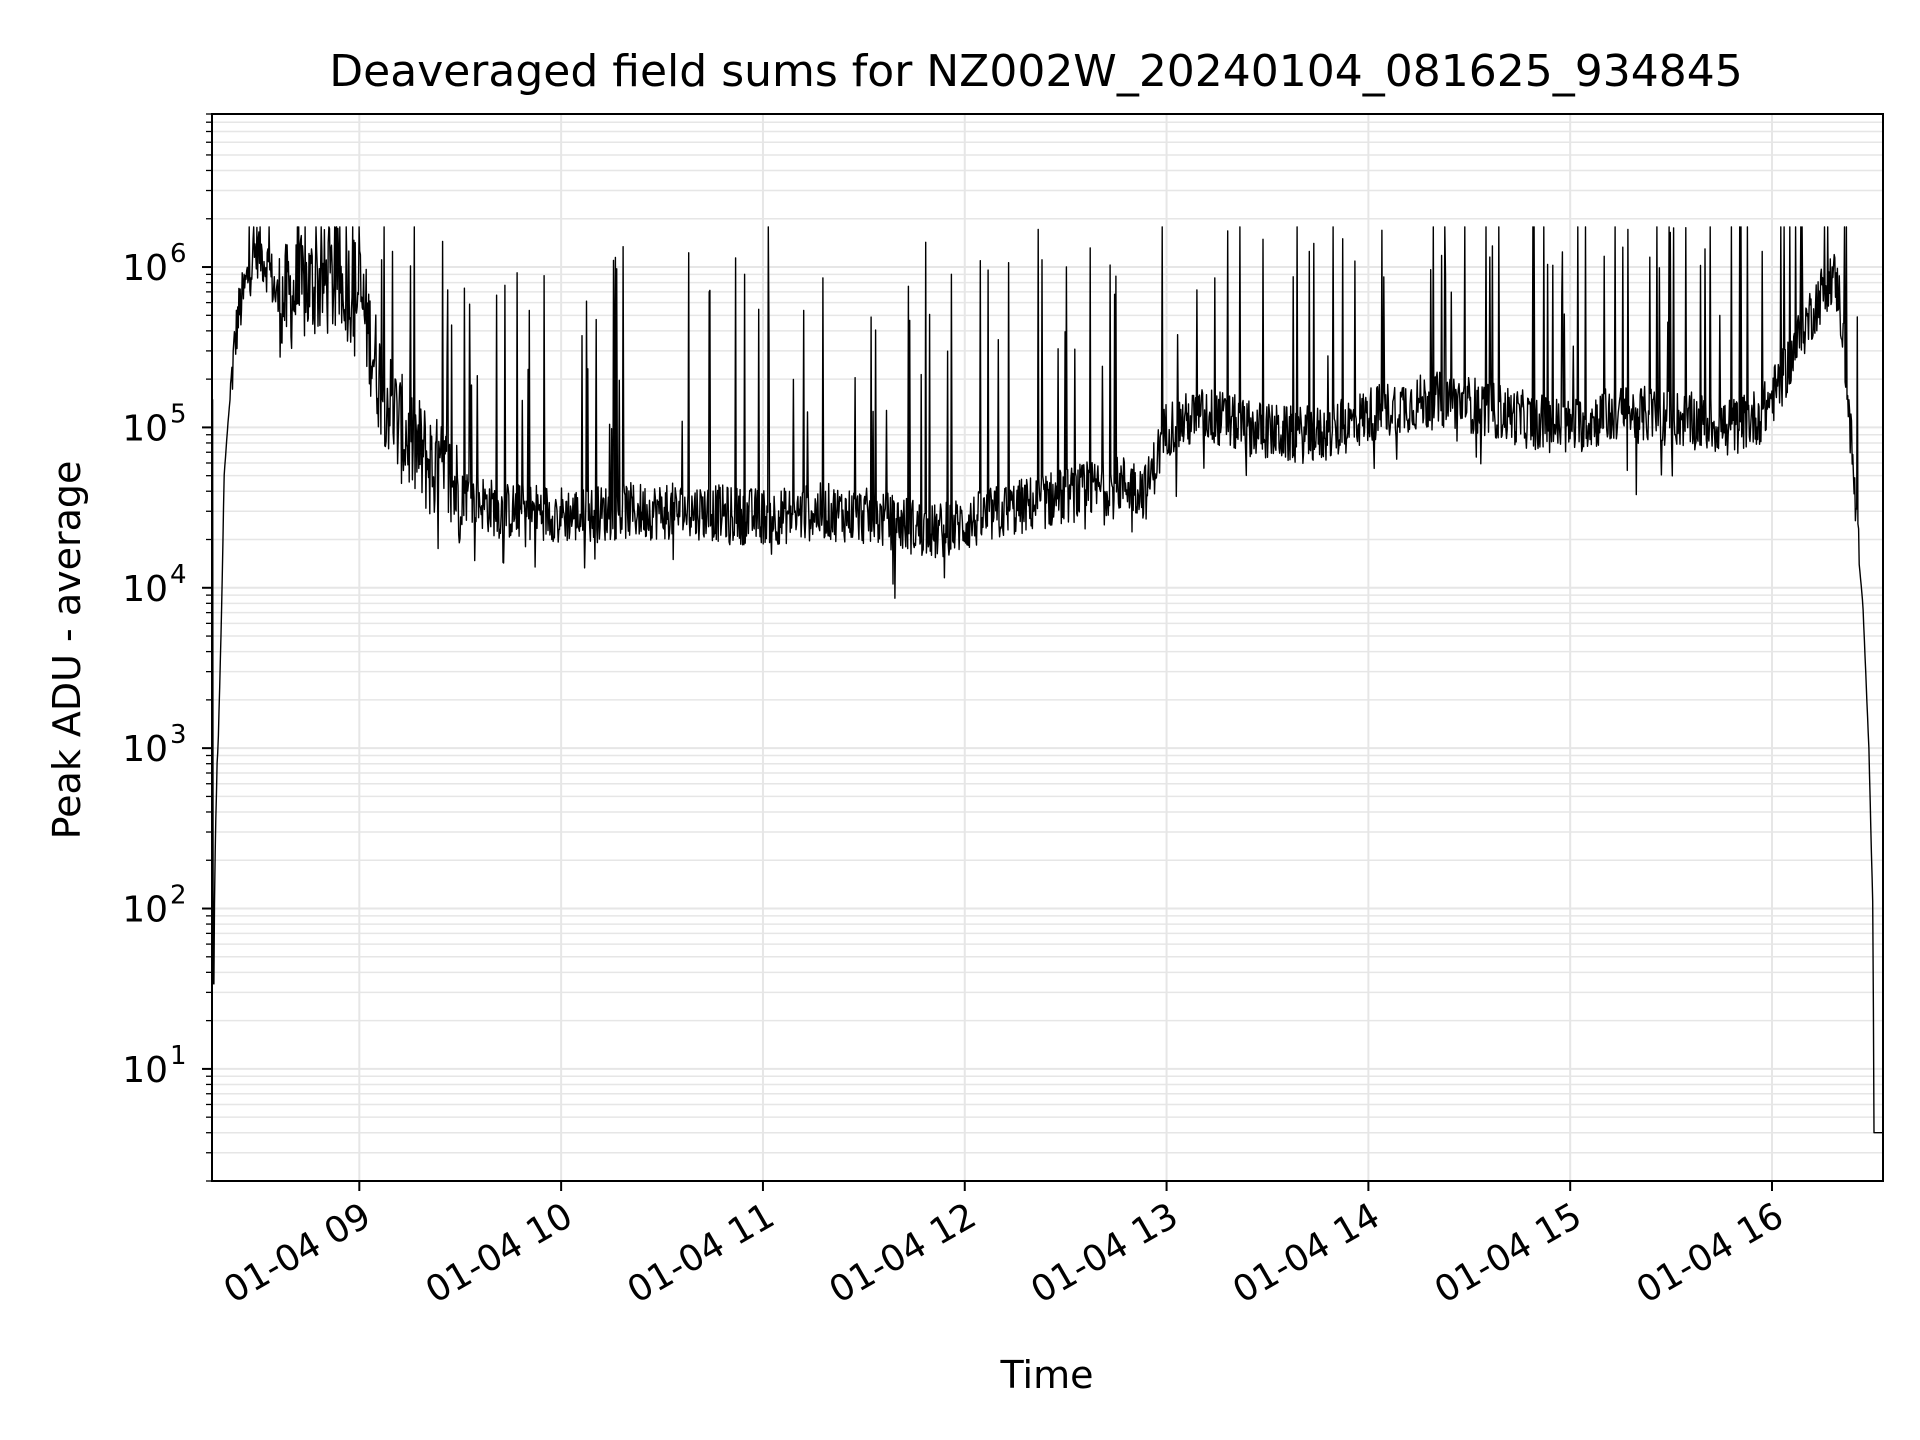 The height and width of the screenshot is (1440, 1920). I want to click on y-tick-exponent: 2, so click(178, 896).